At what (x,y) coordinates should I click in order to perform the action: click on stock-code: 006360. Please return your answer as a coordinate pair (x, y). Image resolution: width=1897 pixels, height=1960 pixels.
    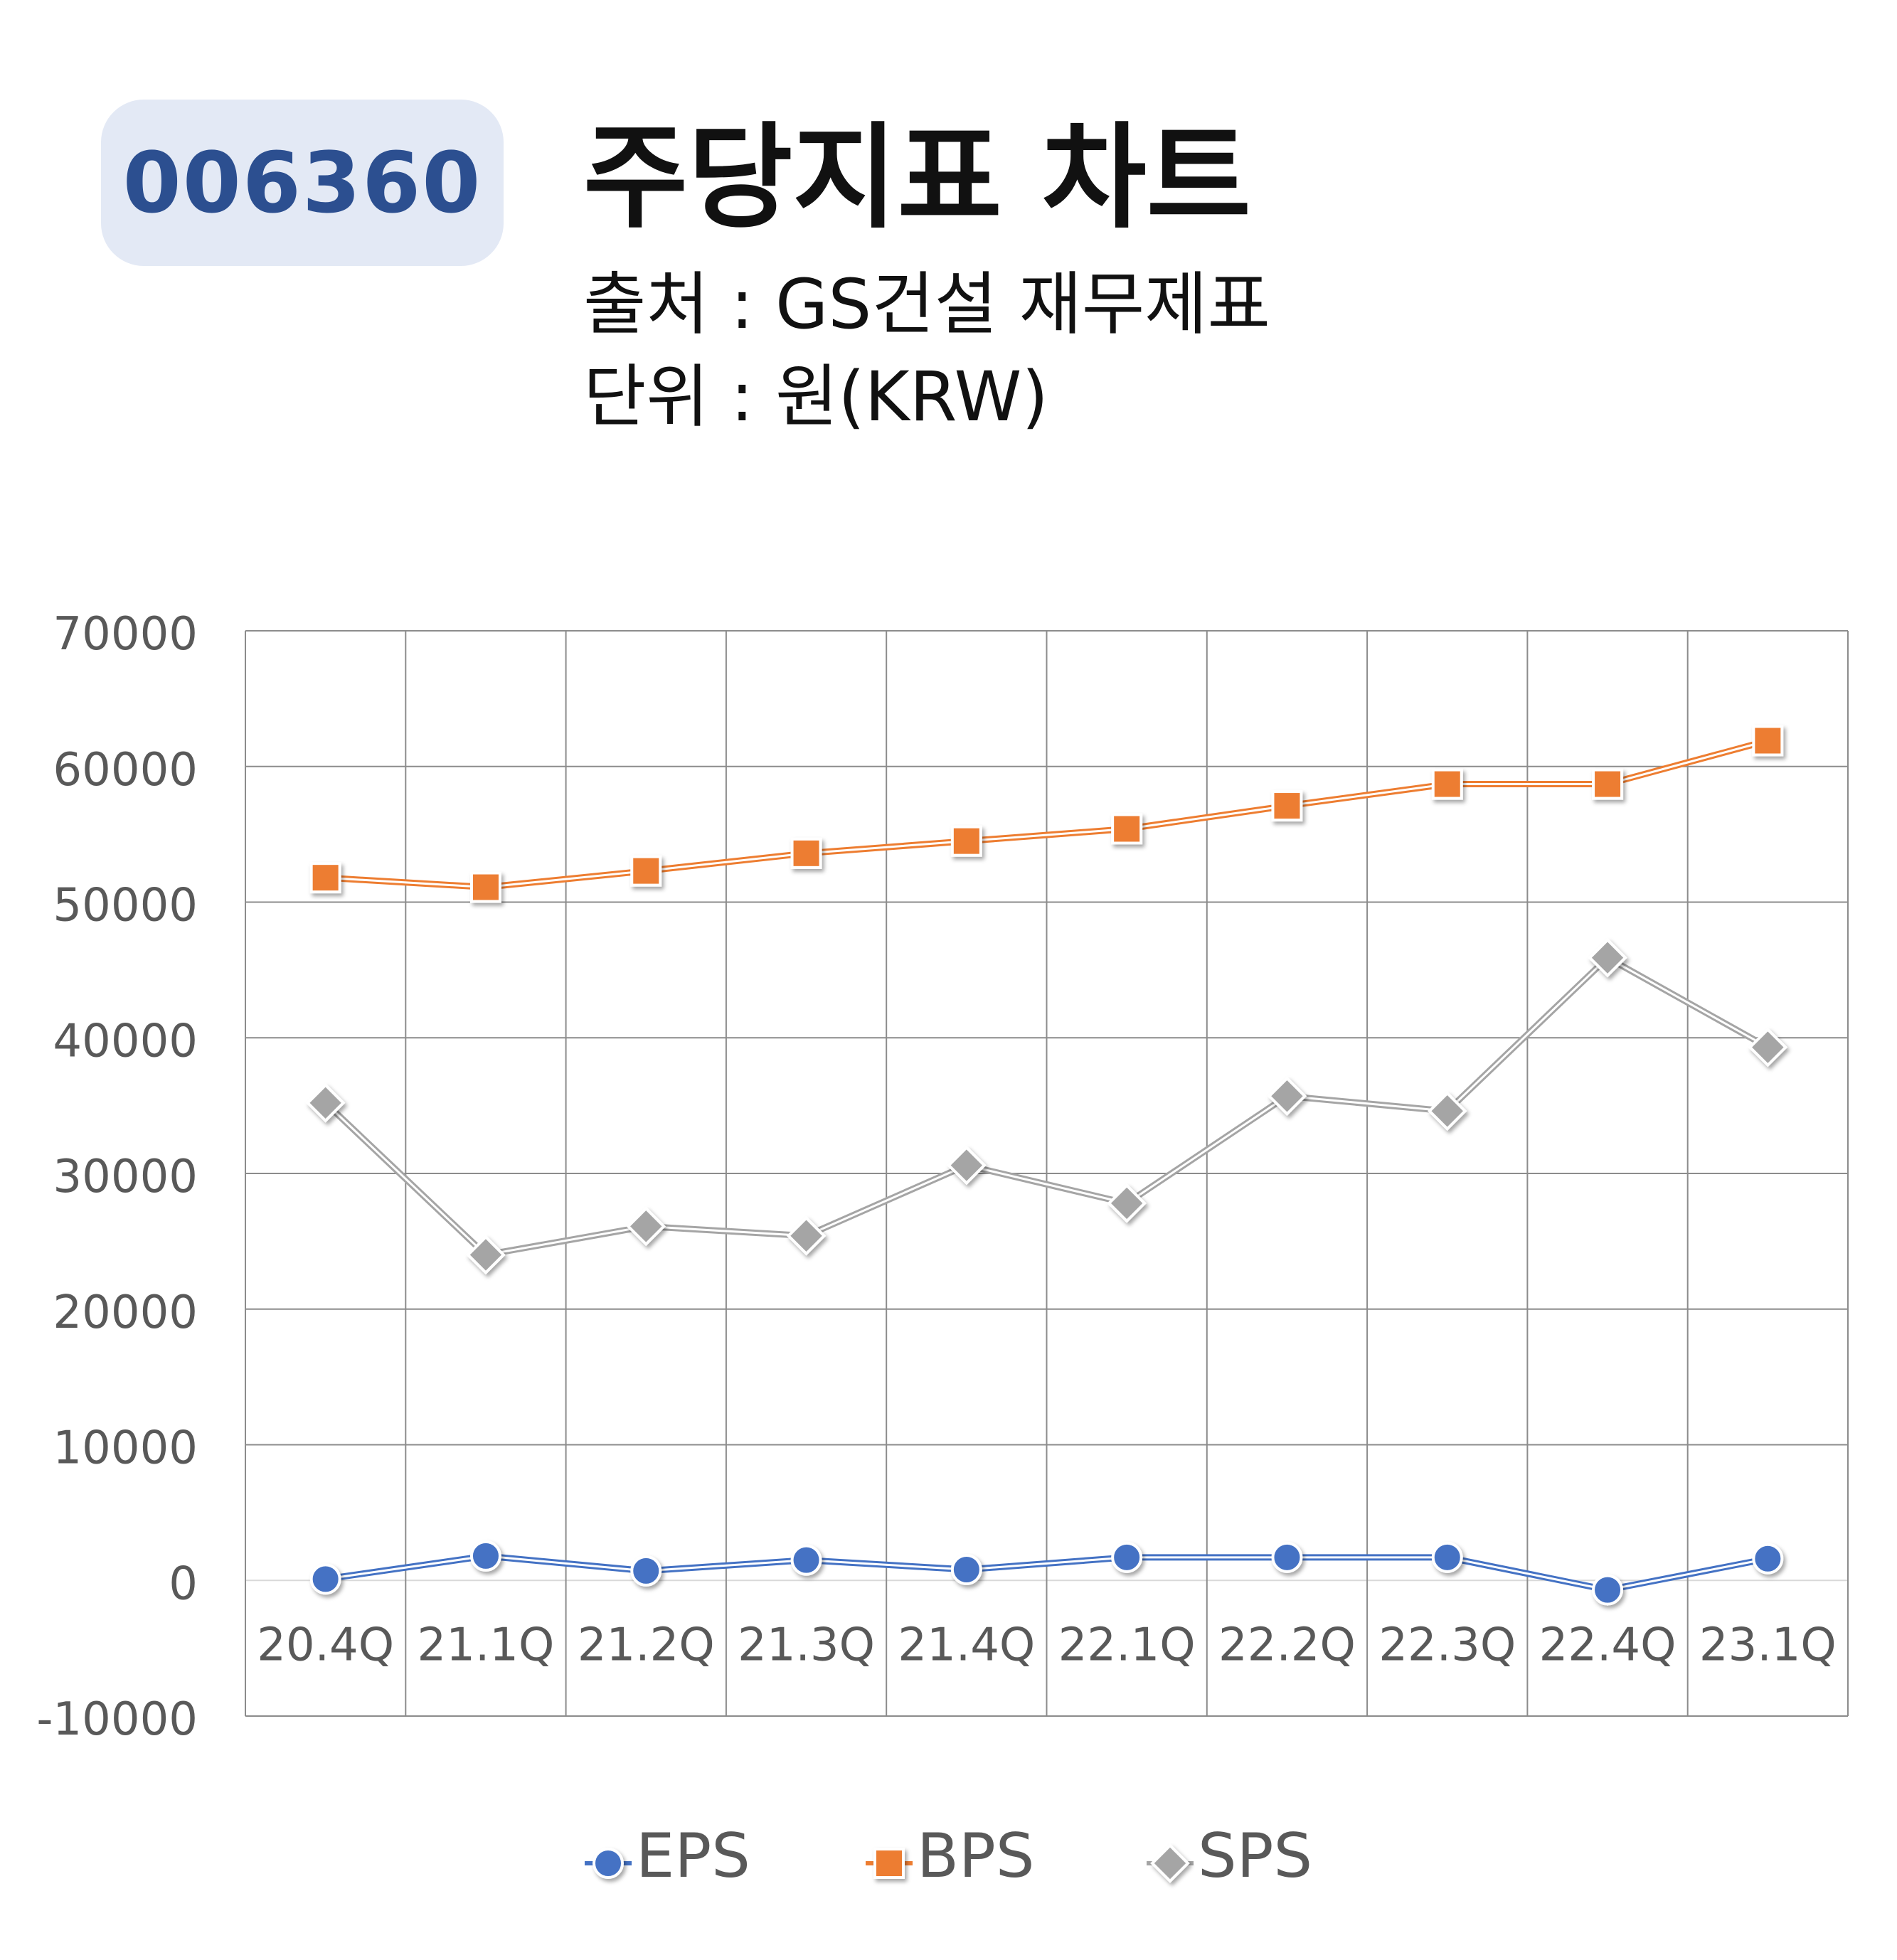
    Looking at the image, I should click on (302, 183).